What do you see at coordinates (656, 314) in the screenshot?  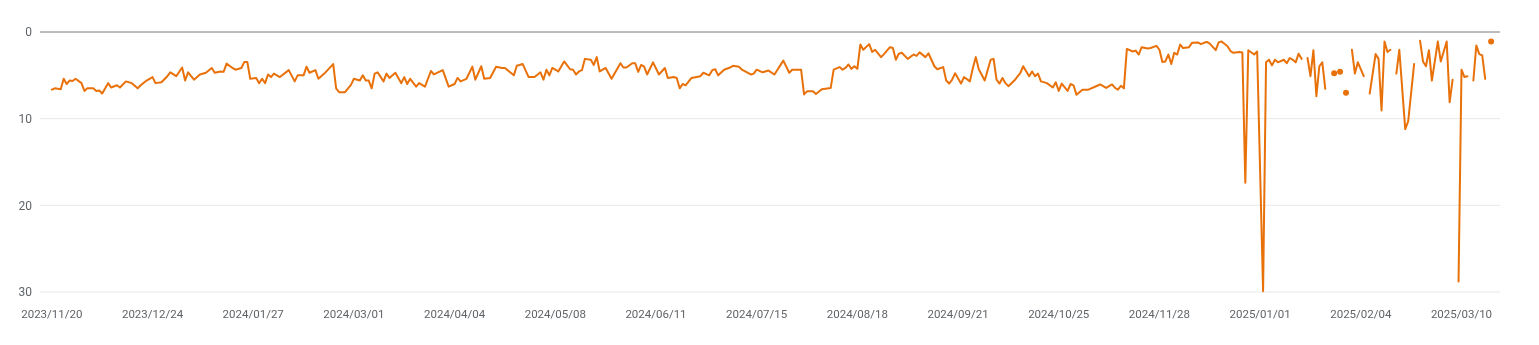 I see `x-tick-label: 2024/06/11` at bounding box center [656, 314].